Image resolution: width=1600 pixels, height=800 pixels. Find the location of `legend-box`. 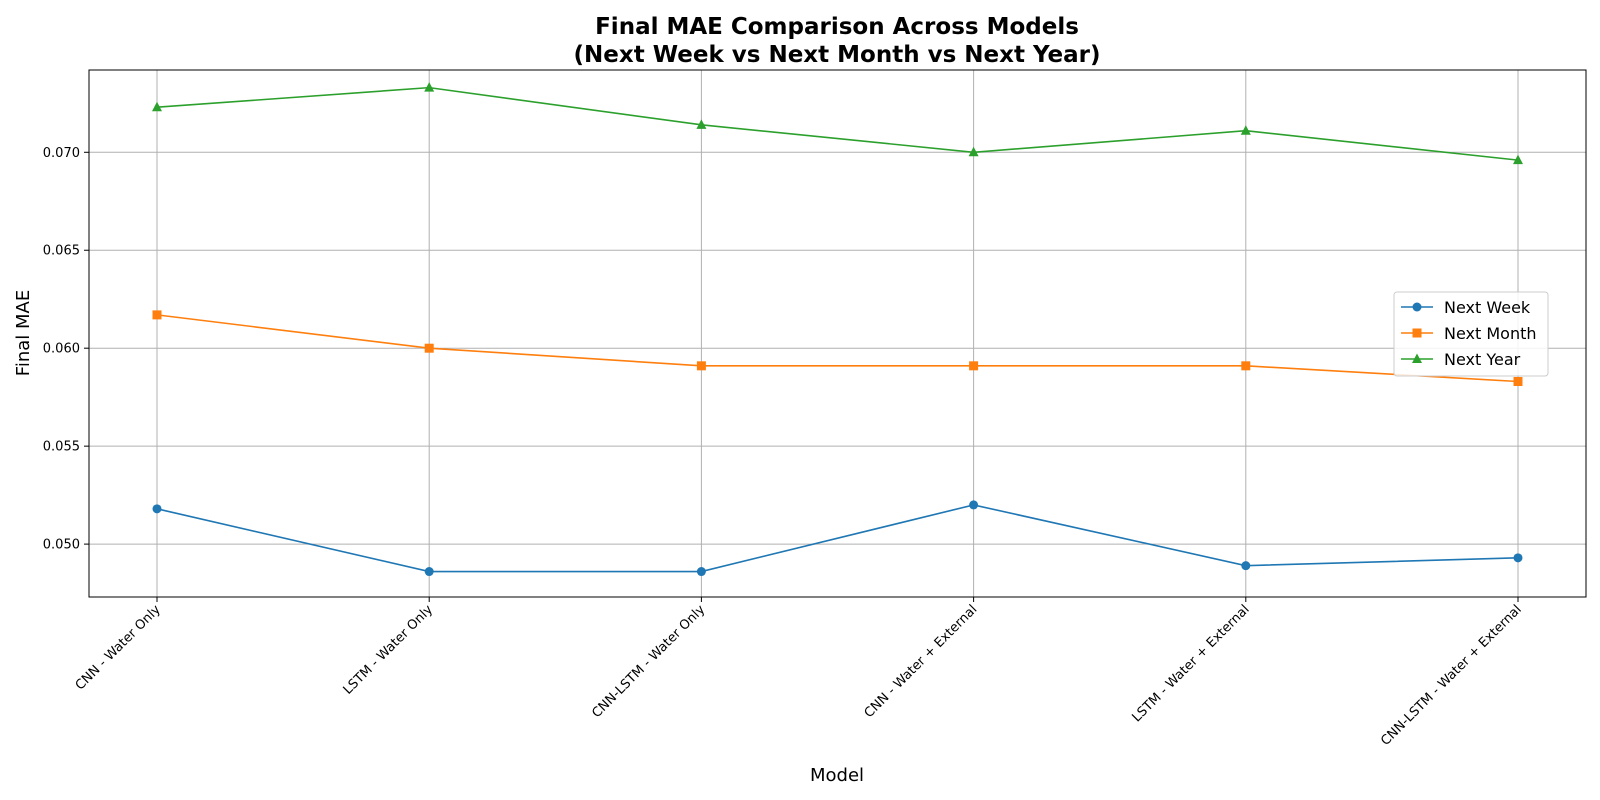

legend-box is located at coordinates (1471, 334).